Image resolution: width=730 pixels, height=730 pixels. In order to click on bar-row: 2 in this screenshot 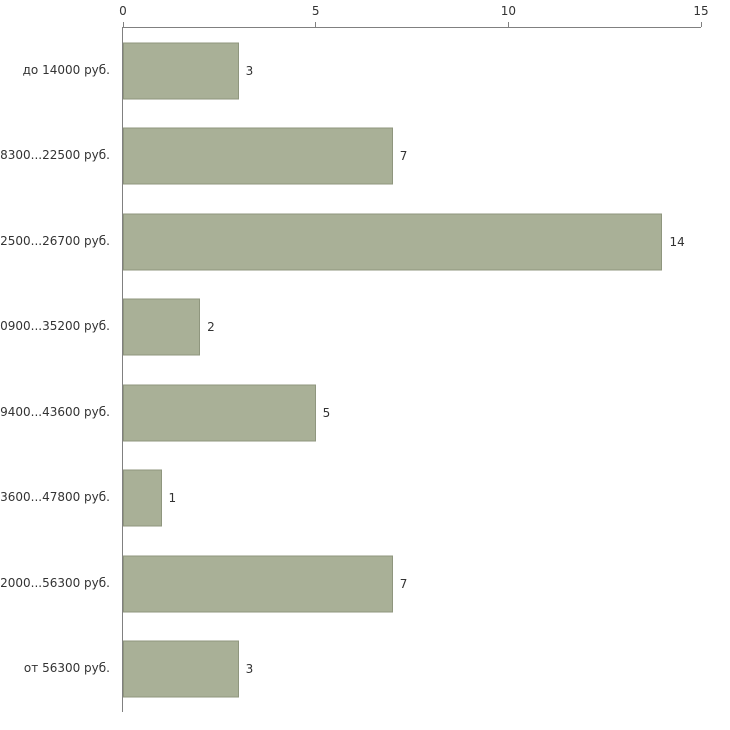, I will do `click(412, 328)`.